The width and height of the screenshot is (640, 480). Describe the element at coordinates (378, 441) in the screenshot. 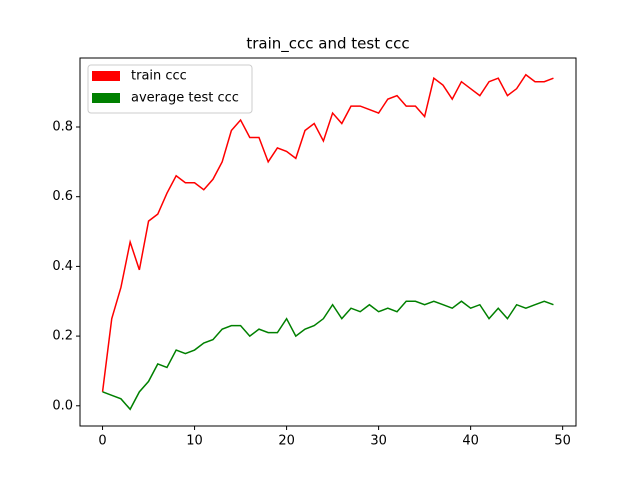

I see `x-tick-label: 30` at that location.